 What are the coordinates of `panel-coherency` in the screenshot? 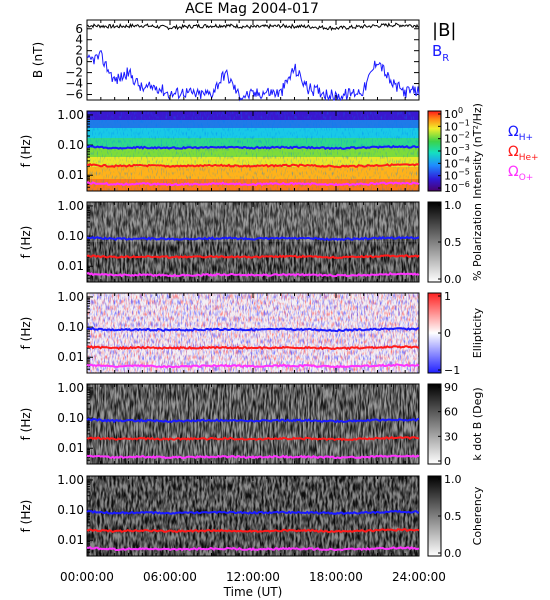 It's located at (253, 516).